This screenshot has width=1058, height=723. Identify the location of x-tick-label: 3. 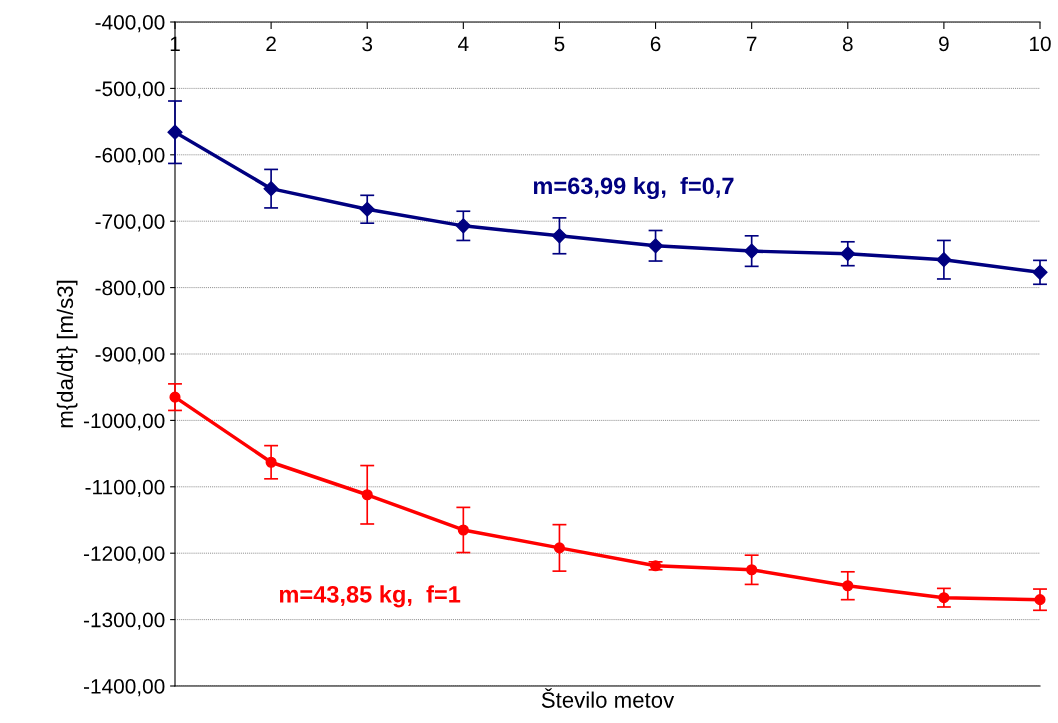
(367, 44).